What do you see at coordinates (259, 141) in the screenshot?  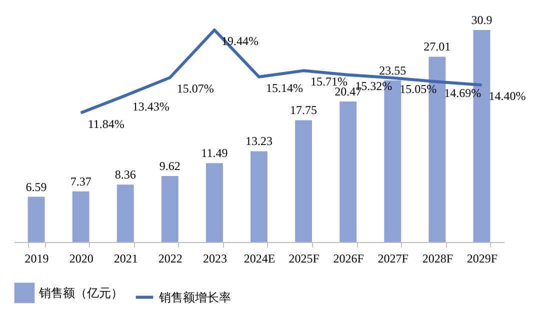 I see `data-label: 13.23` at bounding box center [259, 141].